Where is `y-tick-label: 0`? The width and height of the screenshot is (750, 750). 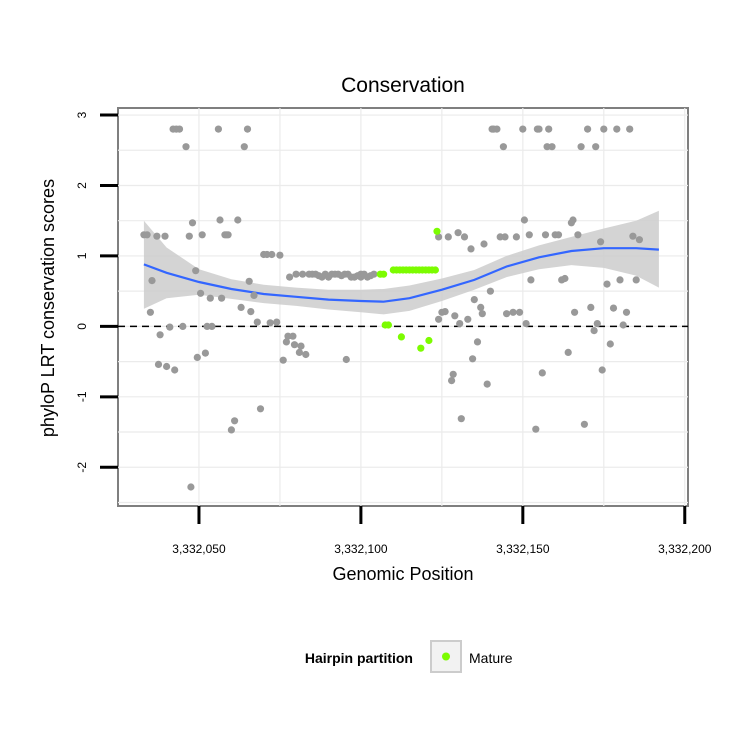
y-tick-label: 0 is located at coordinates (82, 326).